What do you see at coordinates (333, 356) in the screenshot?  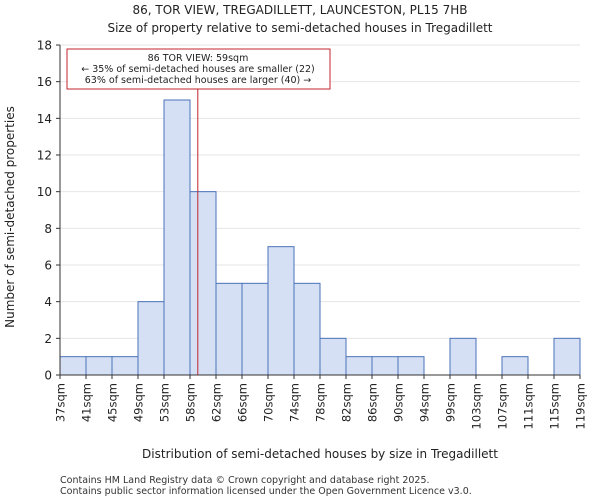 I see `bar-78sqm` at bounding box center [333, 356].